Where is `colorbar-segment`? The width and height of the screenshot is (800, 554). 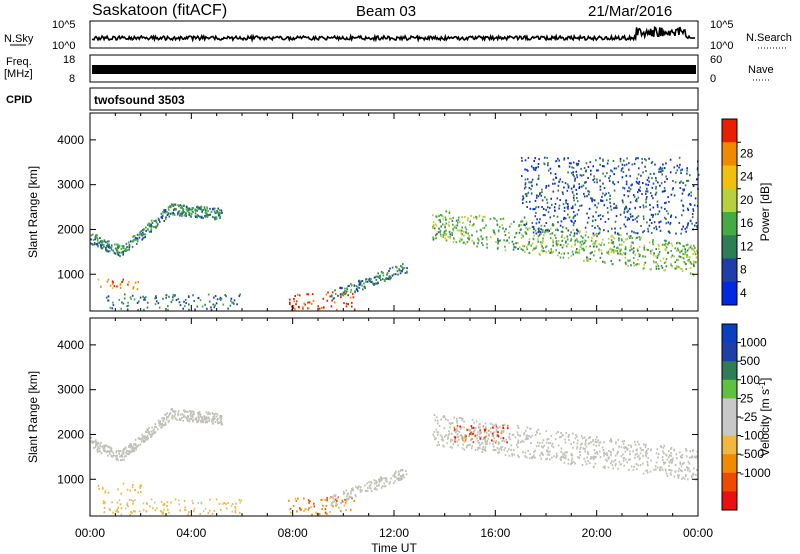 colorbar-segment is located at coordinates (729, 177).